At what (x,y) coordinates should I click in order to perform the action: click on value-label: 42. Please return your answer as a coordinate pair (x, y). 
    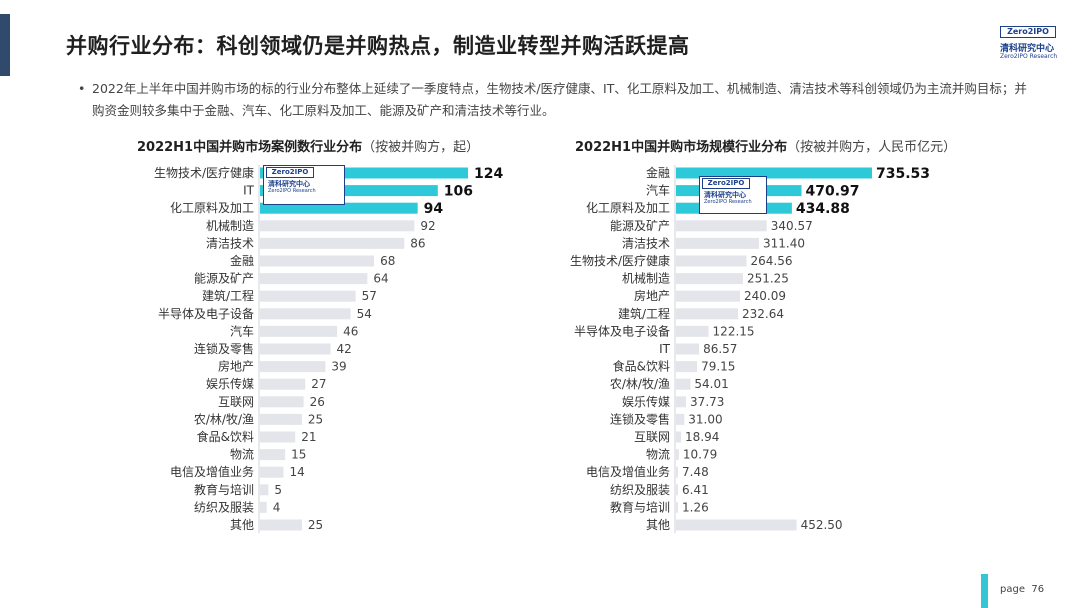
    Looking at the image, I should click on (343, 349).